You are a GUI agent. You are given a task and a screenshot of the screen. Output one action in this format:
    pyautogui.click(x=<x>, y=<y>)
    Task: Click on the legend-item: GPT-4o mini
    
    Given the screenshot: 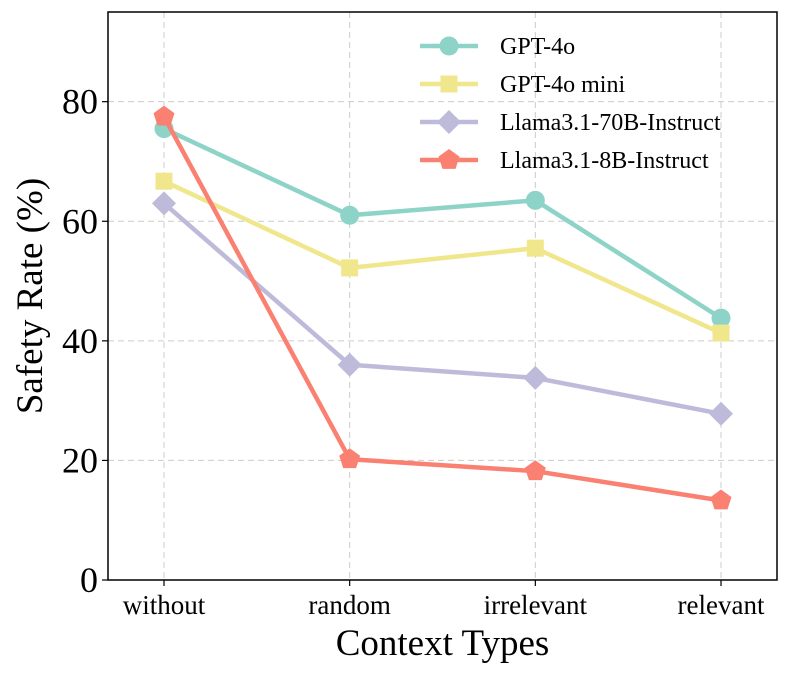 What is the action you would take?
    pyautogui.click(x=522, y=85)
    